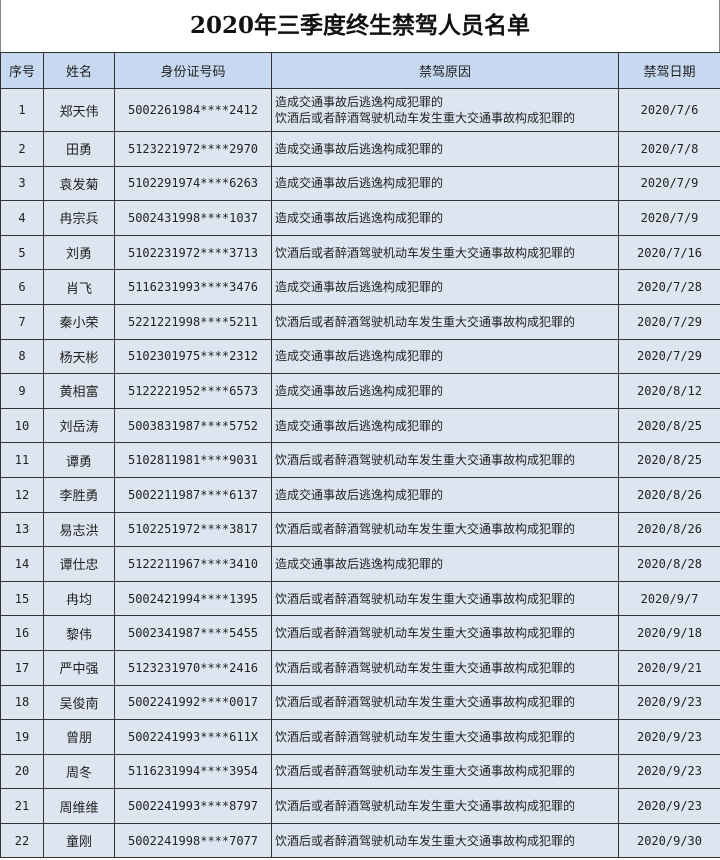 The width and height of the screenshot is (720, 860). Describe the element at coordinates (79, 287) in the screenshot. I see `cell-name: 肖飞` at that location.